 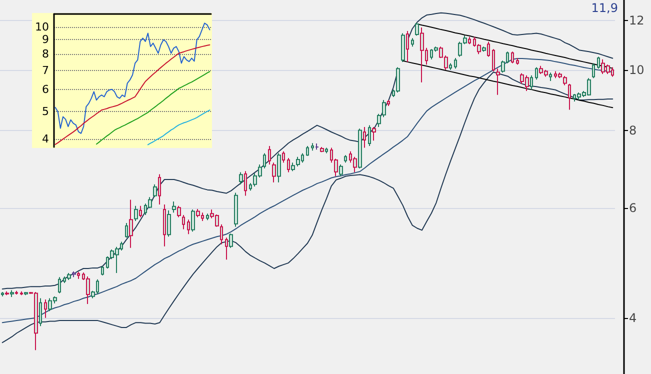 What do you see at coordinates (604, 8) in the screenshot?
I see `annotation: 11,9` at bounding box center [604, 8].